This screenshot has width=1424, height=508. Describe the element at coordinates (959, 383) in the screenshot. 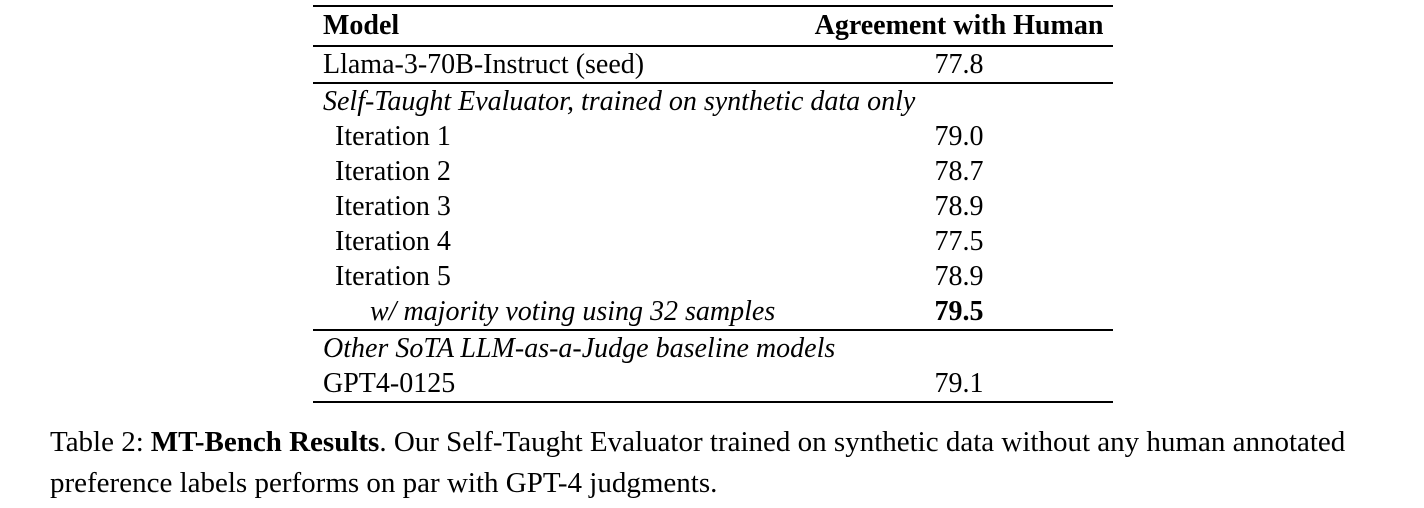

I see `value-cell: 79.1` at that location.